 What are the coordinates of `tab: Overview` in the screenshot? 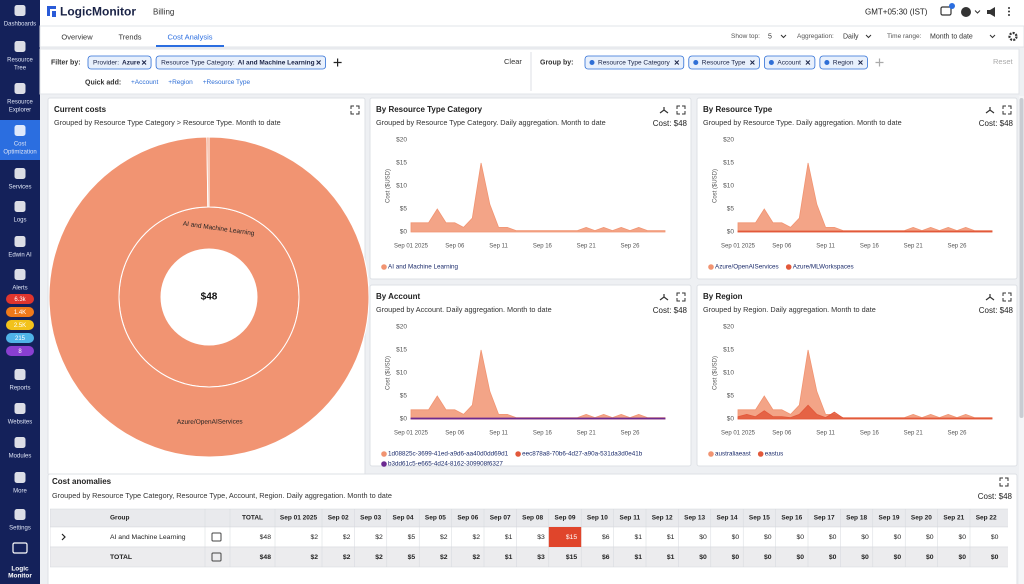 It's located at (77, 36).